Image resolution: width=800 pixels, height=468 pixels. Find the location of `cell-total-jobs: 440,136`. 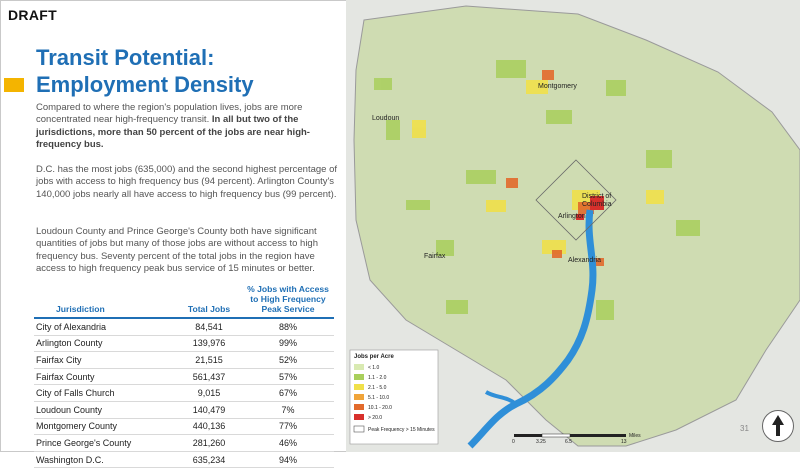

cell-total-jobs: 440,136 is located at coordinates (209, 427).